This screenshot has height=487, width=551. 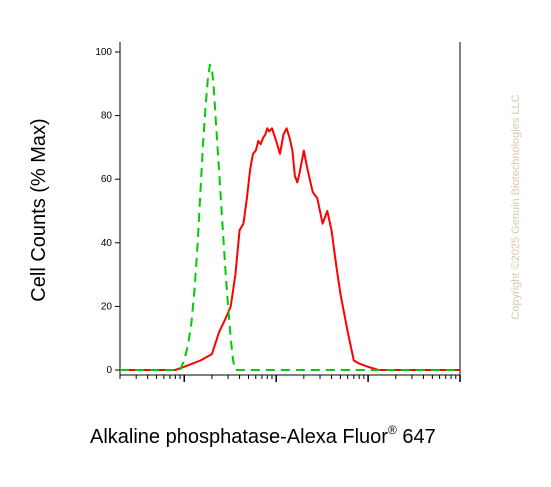 I want to click on y-tick-label: 60, so click(x=107, y=179).